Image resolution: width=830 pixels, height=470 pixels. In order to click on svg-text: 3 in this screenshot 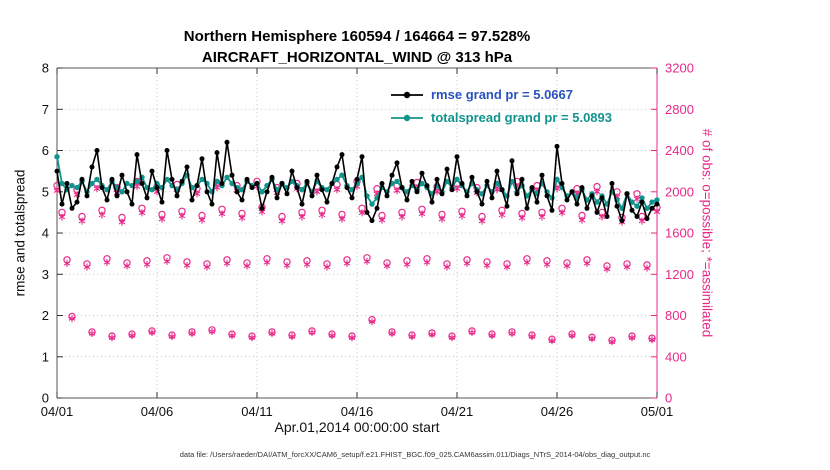, I will do `click(45, 274)`.